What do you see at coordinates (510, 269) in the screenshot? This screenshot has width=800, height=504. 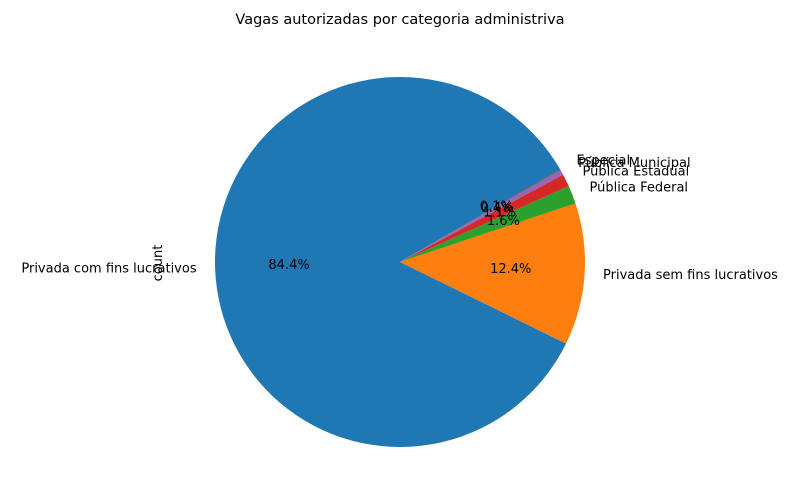 I see `pie-percent-label: 12.4%` at bounding box center [510, 269].